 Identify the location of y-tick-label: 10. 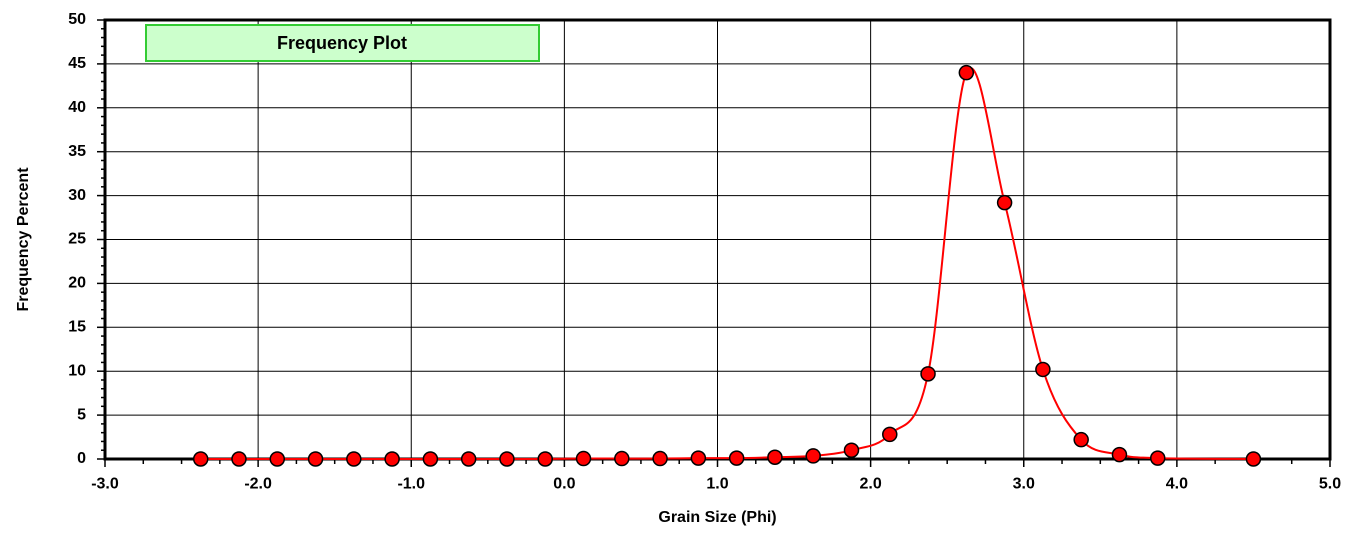
(77, 370).